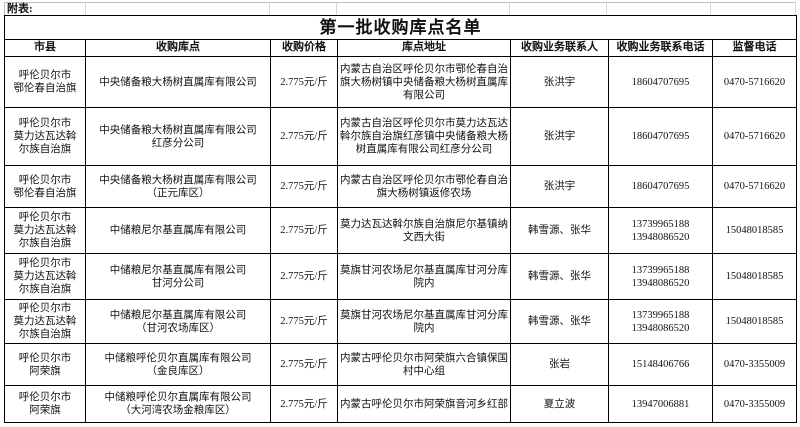 The image size is (800, 427). What do you see at coordinates (559, 48) in the screenshot?
I see `column-header: 收购业务联系人` at bounding box center [559, 48].